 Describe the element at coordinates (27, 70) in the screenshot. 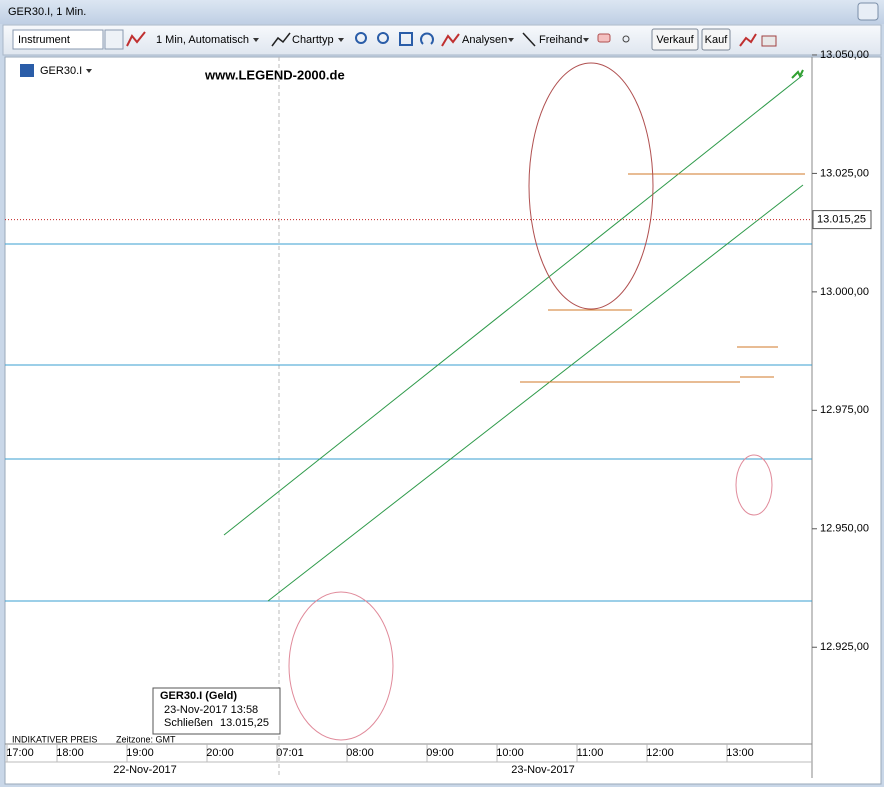

I see `instrument-icon` at that location.